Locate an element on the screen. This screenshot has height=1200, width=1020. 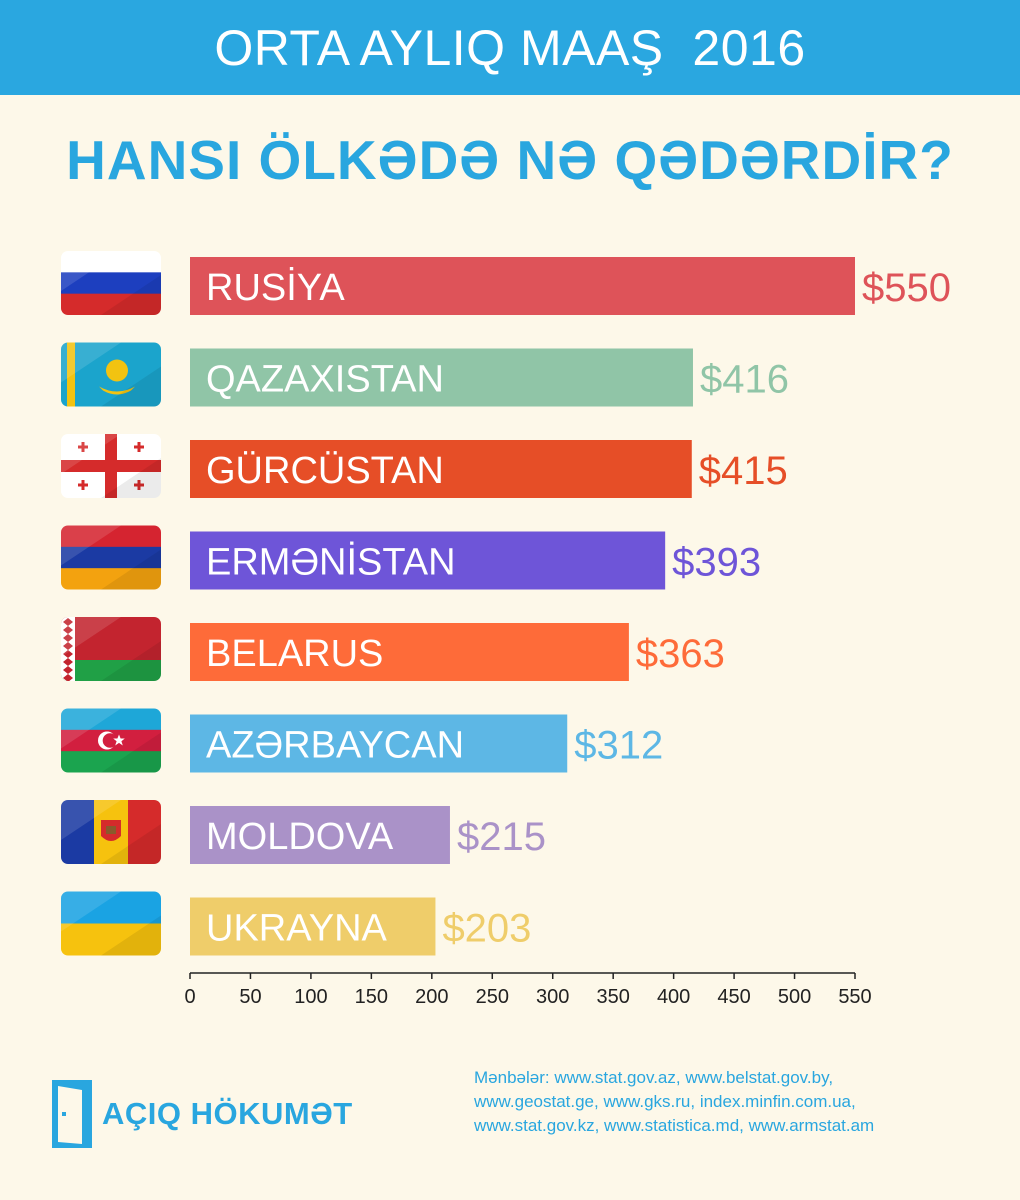
bar-value-label: $312 is located at coordinates (618, 746).